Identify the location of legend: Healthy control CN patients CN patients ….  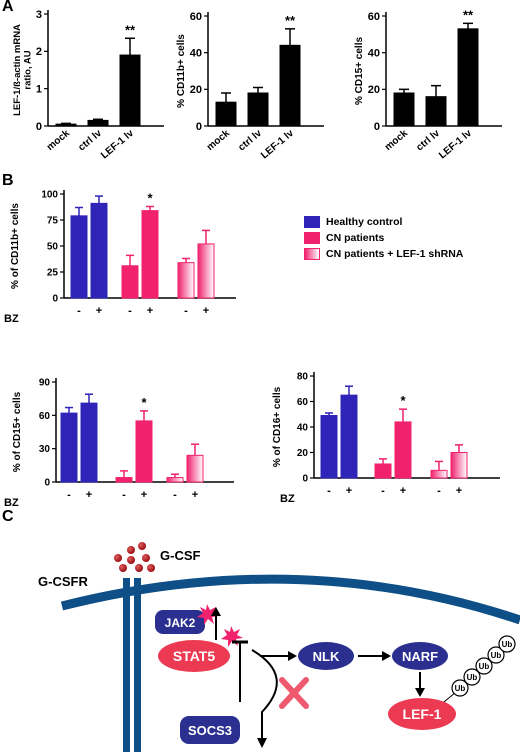
(383, 238).